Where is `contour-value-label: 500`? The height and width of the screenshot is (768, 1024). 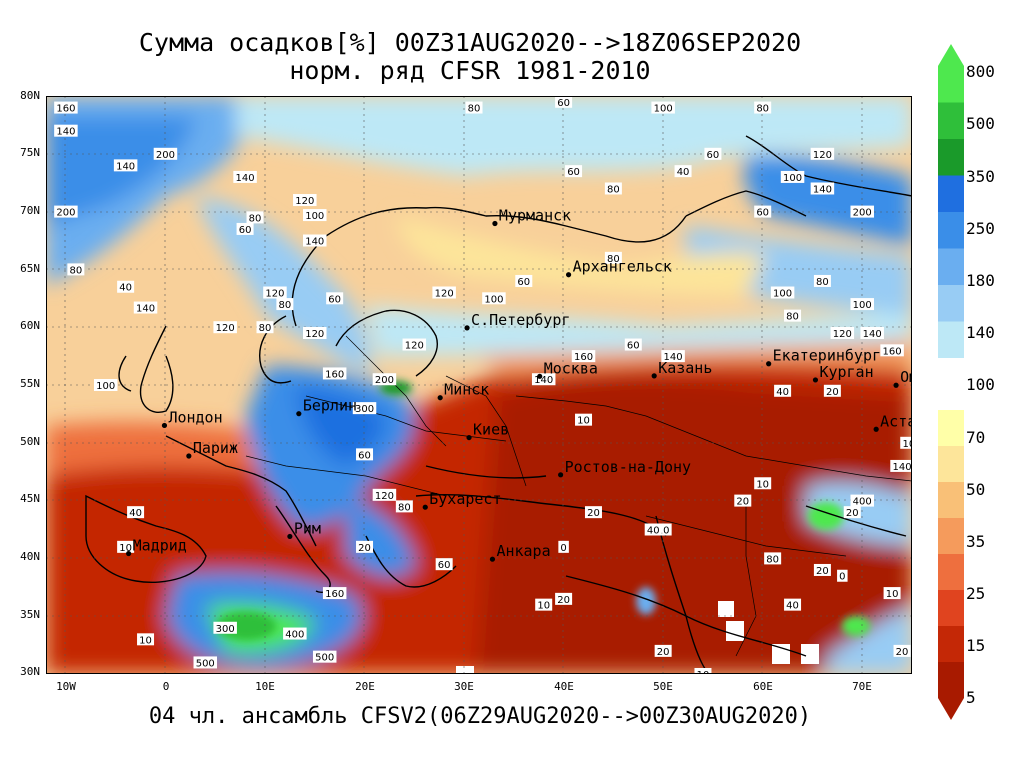 contour-value-label: 500 is located at coordinates (205, 662).